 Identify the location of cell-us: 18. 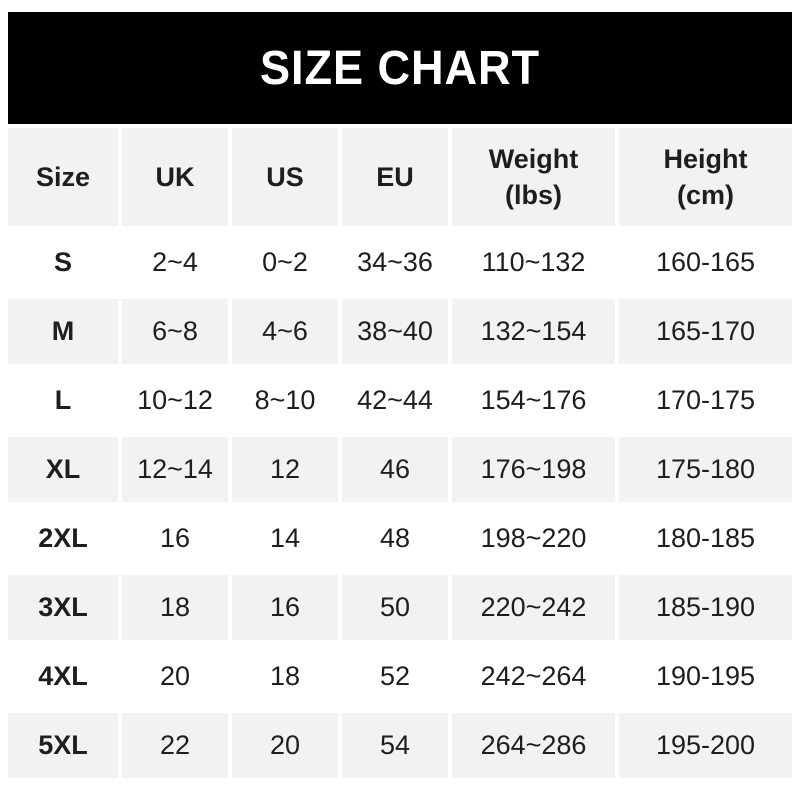
(285, 676).